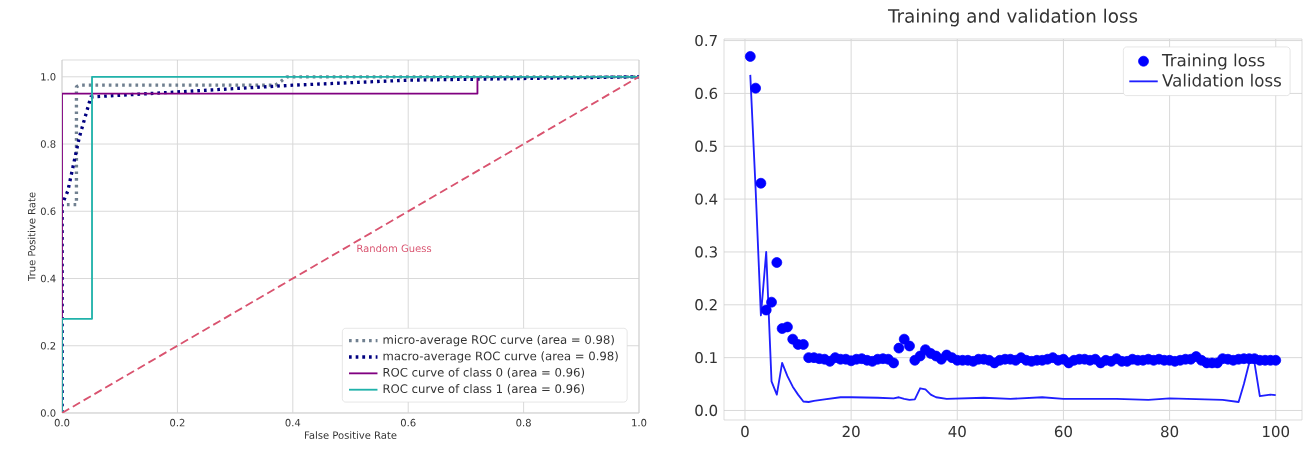 The width and height of the screenshot is (1305, 453). I want to click on y-tick-label: 0.5, so click(706, 146).